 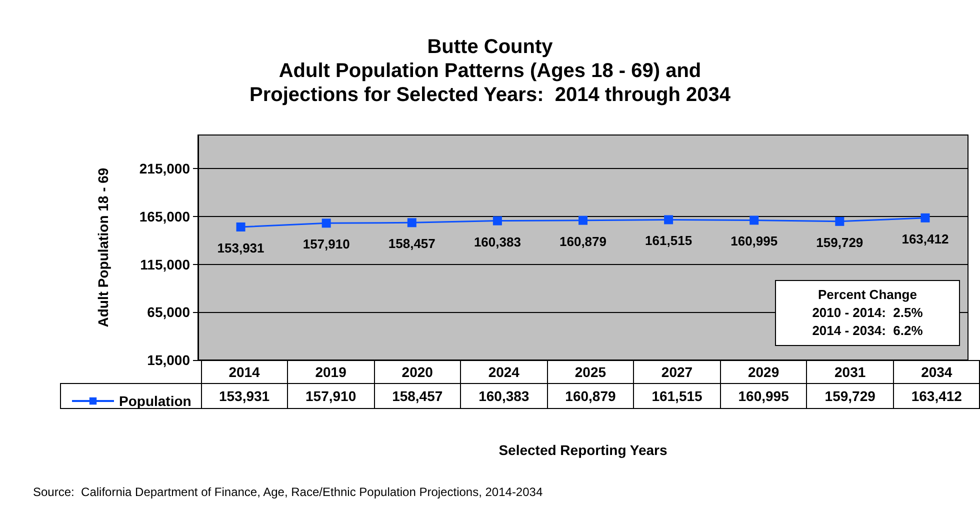 I want to click on data-label: 160,383, so click(x=504, y=396).